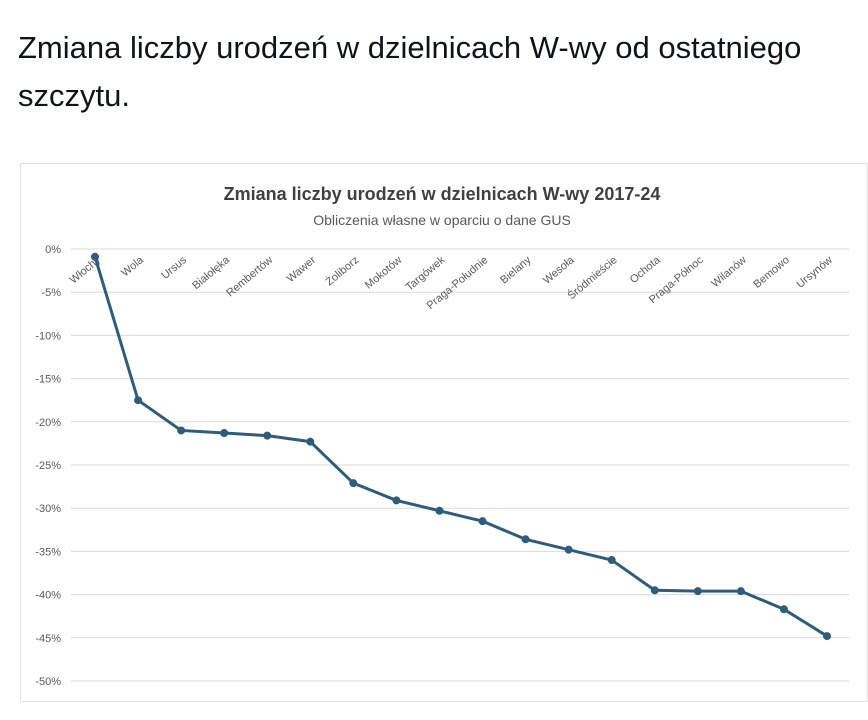 This screenshot has width=868, height=720. What do you see at coordinates (342, 270) in the screenshot?
I see `x-category-label: Żoliborz` at bounding box center [342, 270].